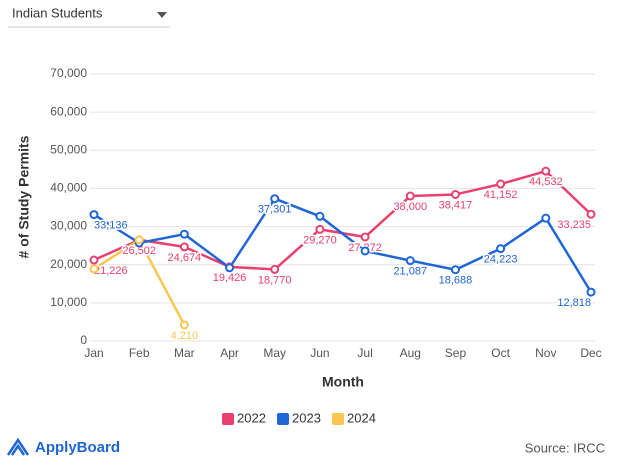 This screenshot has height=476, width=623. I want to click on y-tick-label: 30,000, so click(68, 226).